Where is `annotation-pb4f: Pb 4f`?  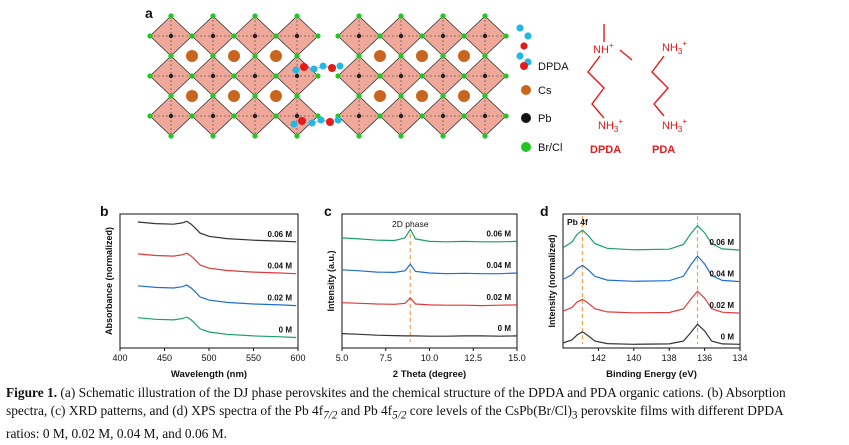 annotation-pb4f: Pb 4f is located at coordinates (577, 222).